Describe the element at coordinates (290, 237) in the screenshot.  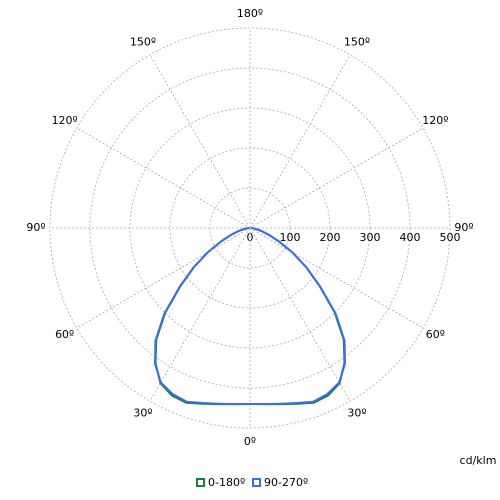
I see `r-tick-label: 100` at that location.